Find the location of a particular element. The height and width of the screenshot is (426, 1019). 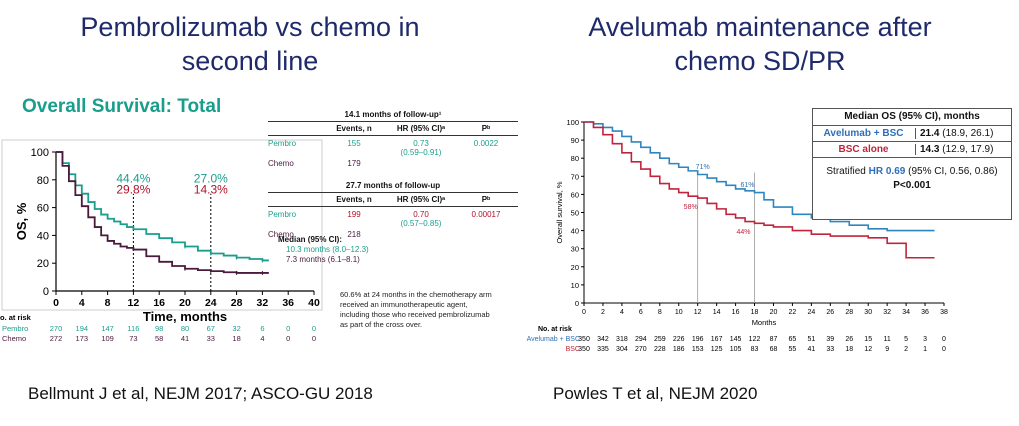

left-at-risk-value: 272 is located at coordinates (56, 338).